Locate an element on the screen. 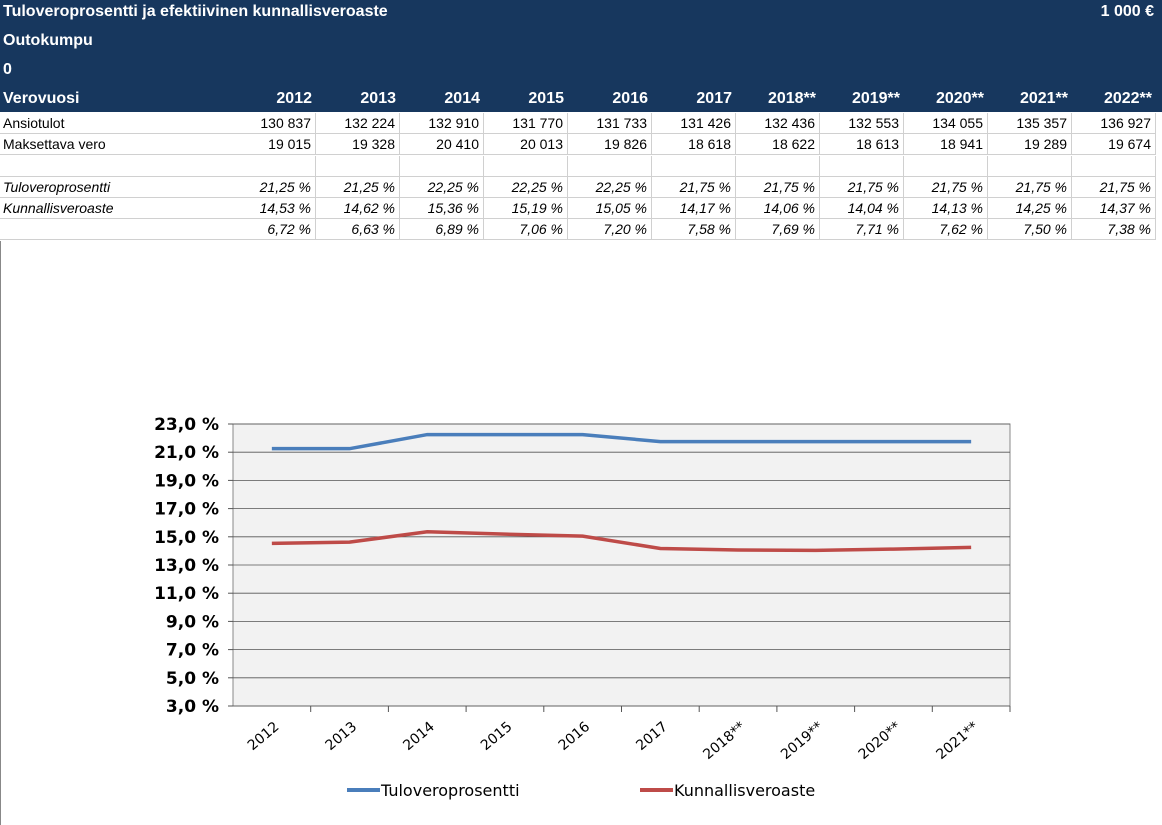  cell: 131 770 is located at coordinates (526, 123).